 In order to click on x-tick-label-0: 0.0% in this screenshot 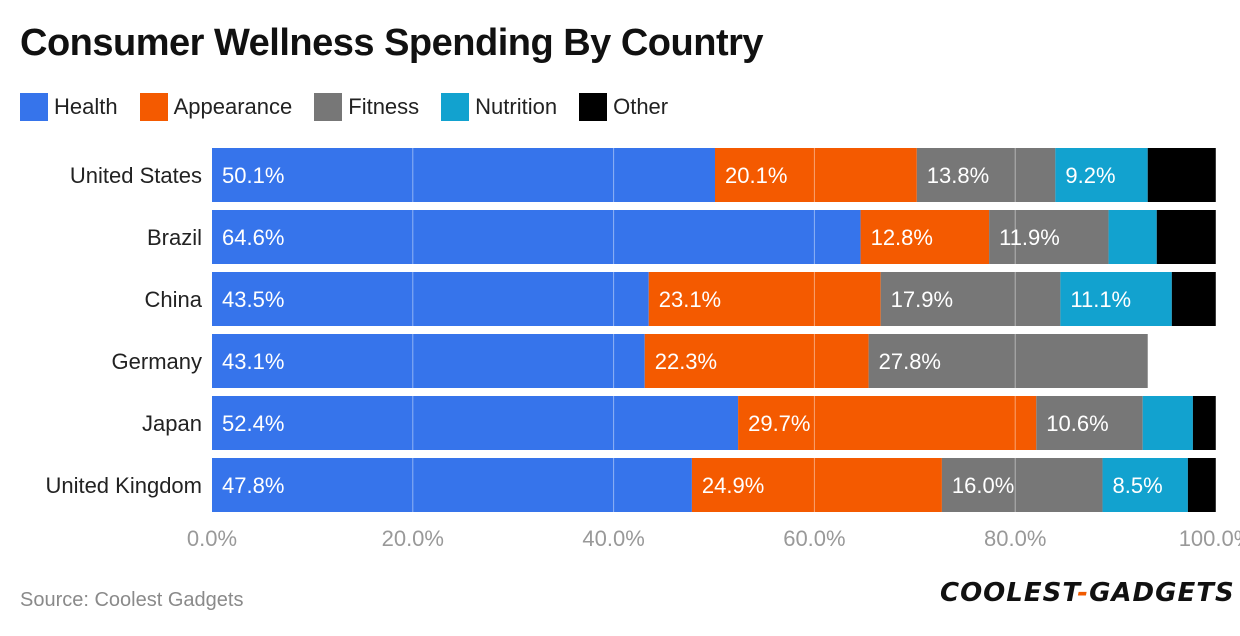, I will do `click(212, 538)`.